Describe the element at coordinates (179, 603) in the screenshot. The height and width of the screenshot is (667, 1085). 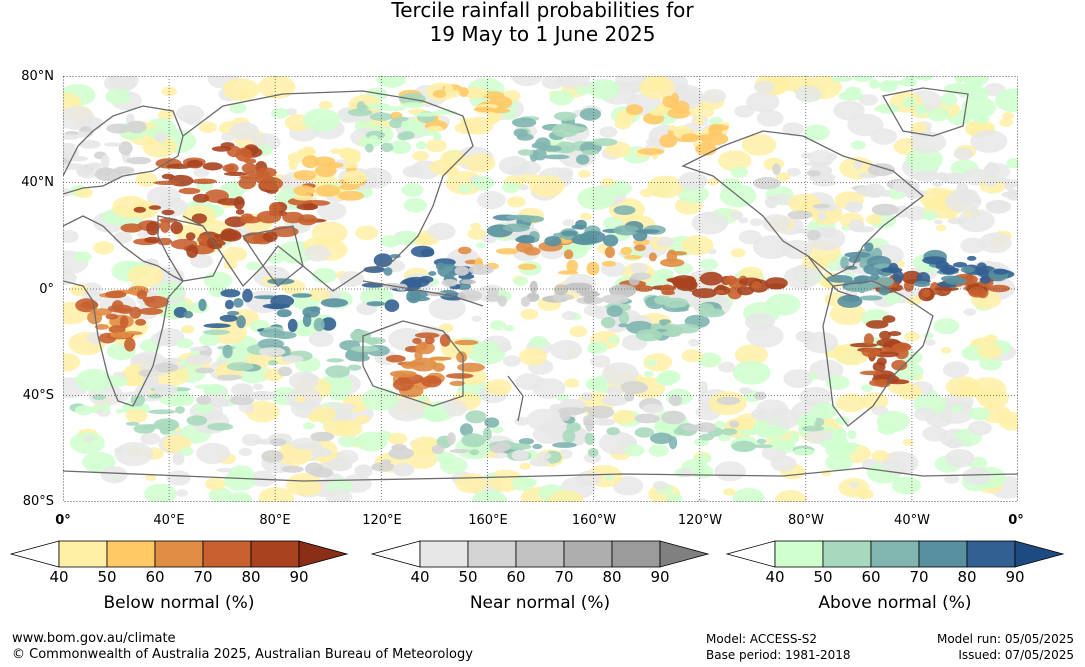
I see `colorbar-title-below: Below normal (%)` at that location.